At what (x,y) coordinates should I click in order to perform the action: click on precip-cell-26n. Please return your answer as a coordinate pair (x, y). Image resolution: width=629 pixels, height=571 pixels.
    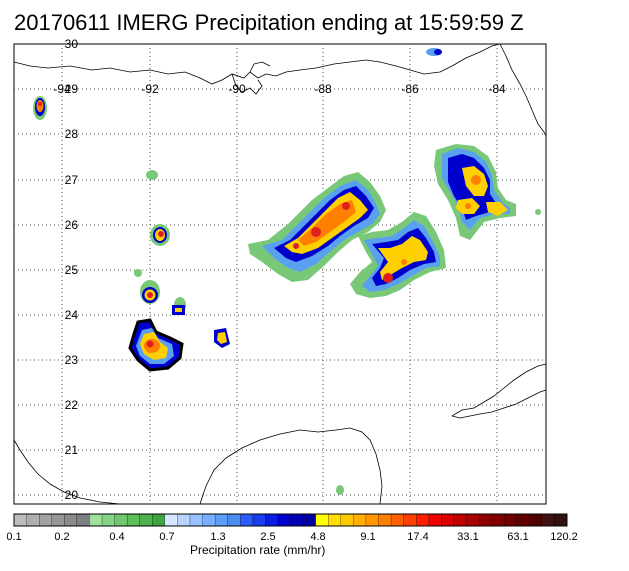
    Looking at the image, I should click on (160, 235).